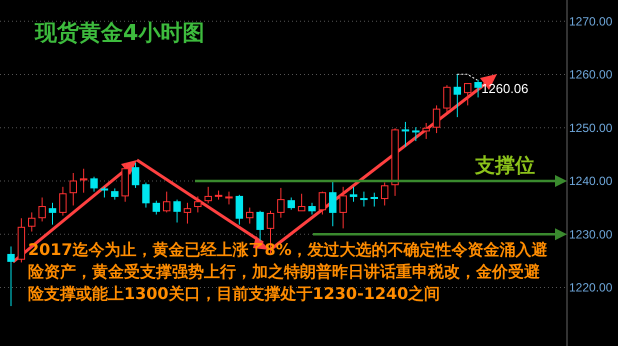 This screenshot has height=346, width=618. Describe the element at coordinates (591, 75) in the screenshot. I see `y-tick-label: 1260.00` at that location.